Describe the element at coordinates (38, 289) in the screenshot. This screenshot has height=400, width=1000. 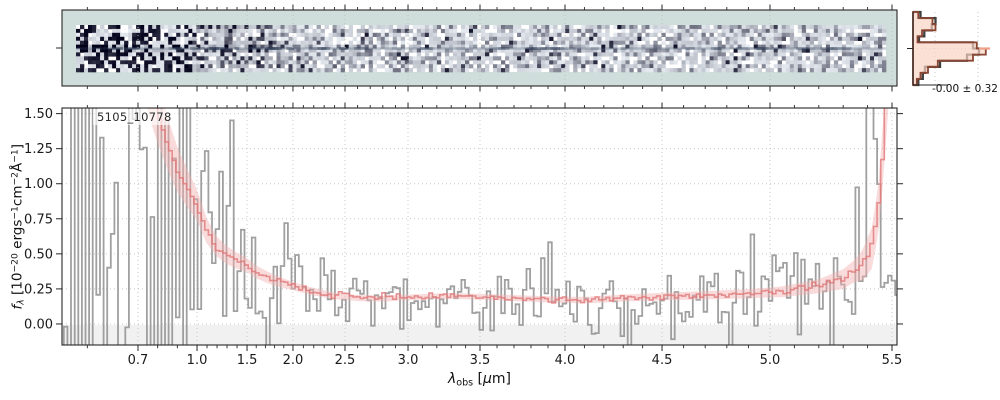
I see `svg-text: 0.25` at that location.